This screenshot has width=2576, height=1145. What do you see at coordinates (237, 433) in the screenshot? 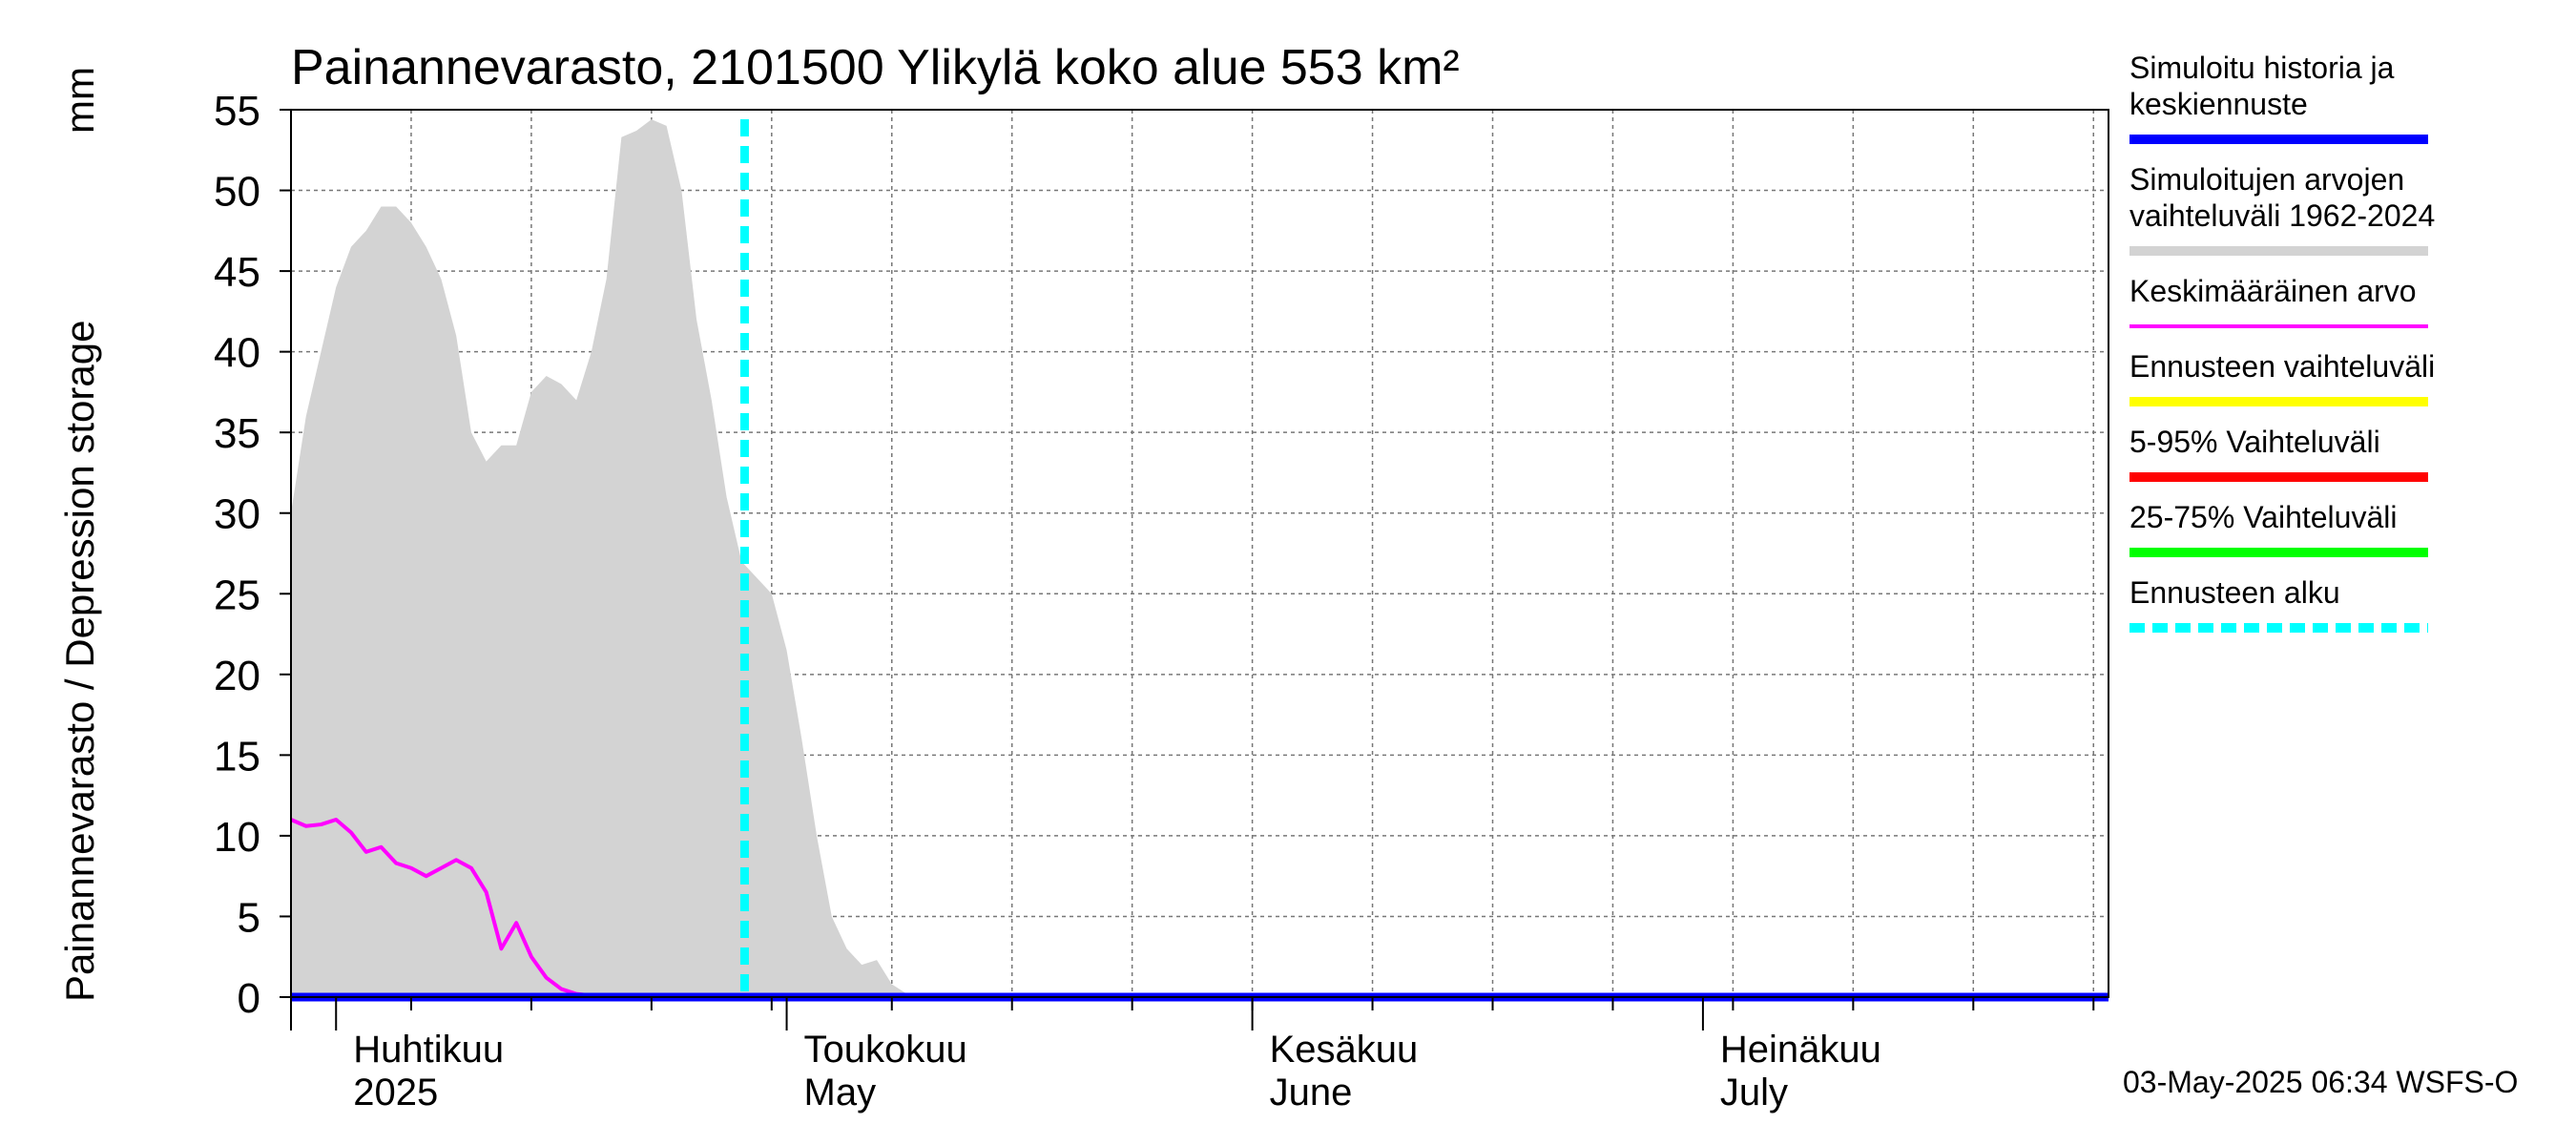
I see `y-tick-label: 35` at bounding box center [237, 433].